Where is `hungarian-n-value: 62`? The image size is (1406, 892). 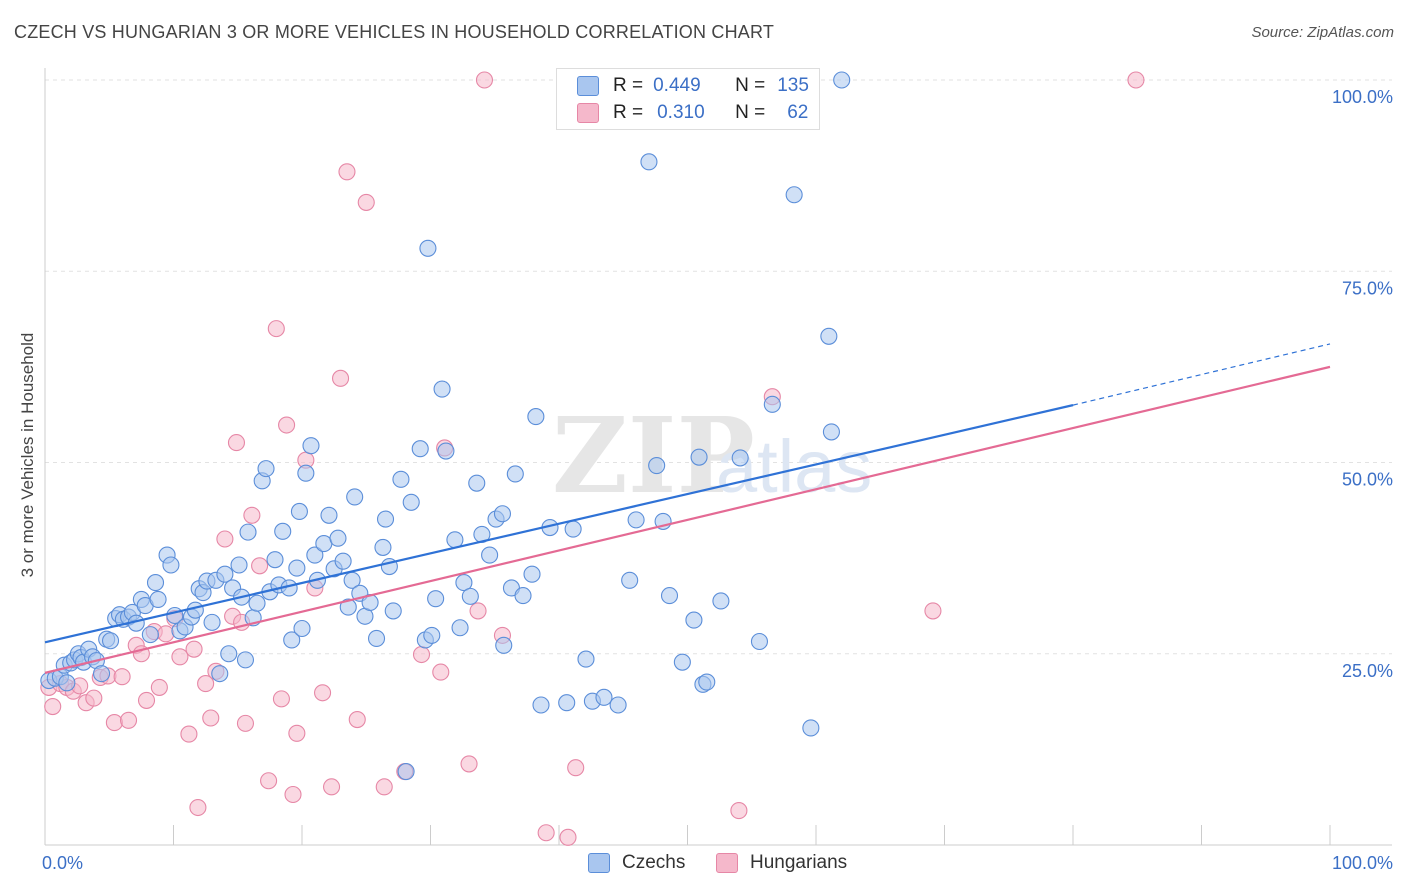 hungarian-n-value: 62 is located at coordinates (798, 112).